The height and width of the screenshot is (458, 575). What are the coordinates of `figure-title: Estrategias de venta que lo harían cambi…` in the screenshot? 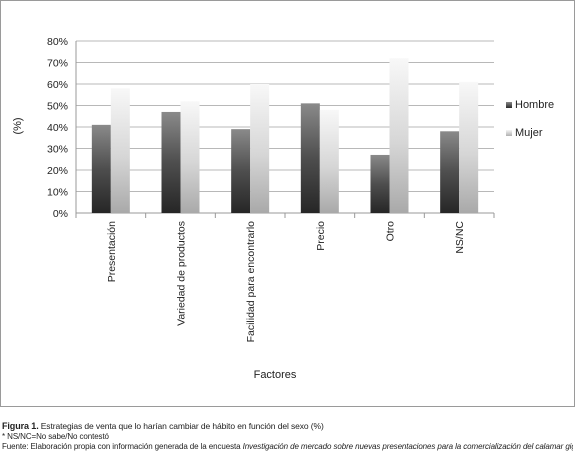 It's located at (182, 426).